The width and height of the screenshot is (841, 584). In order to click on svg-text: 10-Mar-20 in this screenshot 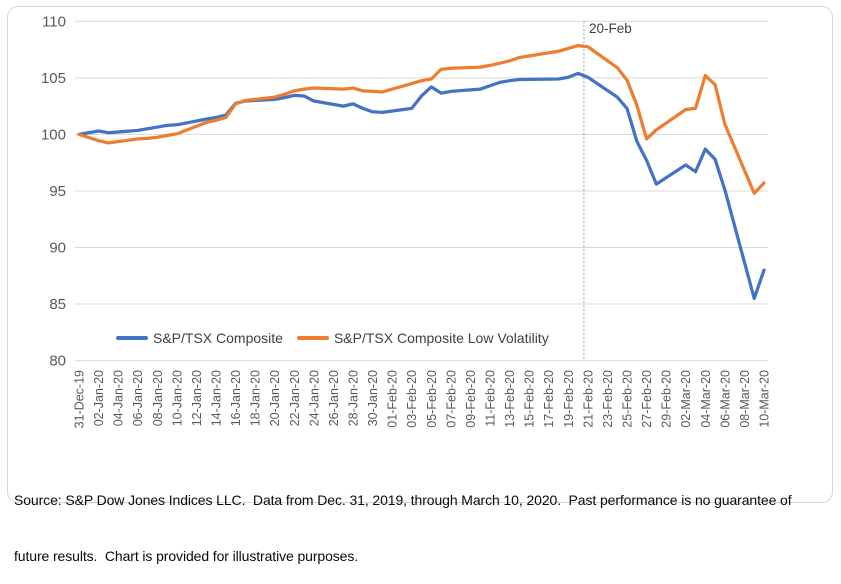, I will do `click(765, 399)`.